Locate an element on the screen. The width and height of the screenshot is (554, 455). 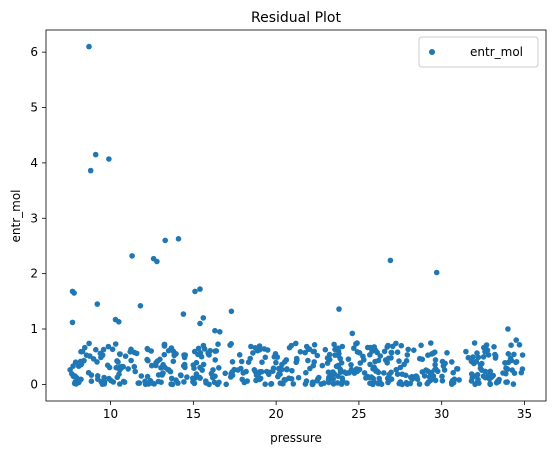
x-tick-label: 20 is located at coordinates (275, 414).